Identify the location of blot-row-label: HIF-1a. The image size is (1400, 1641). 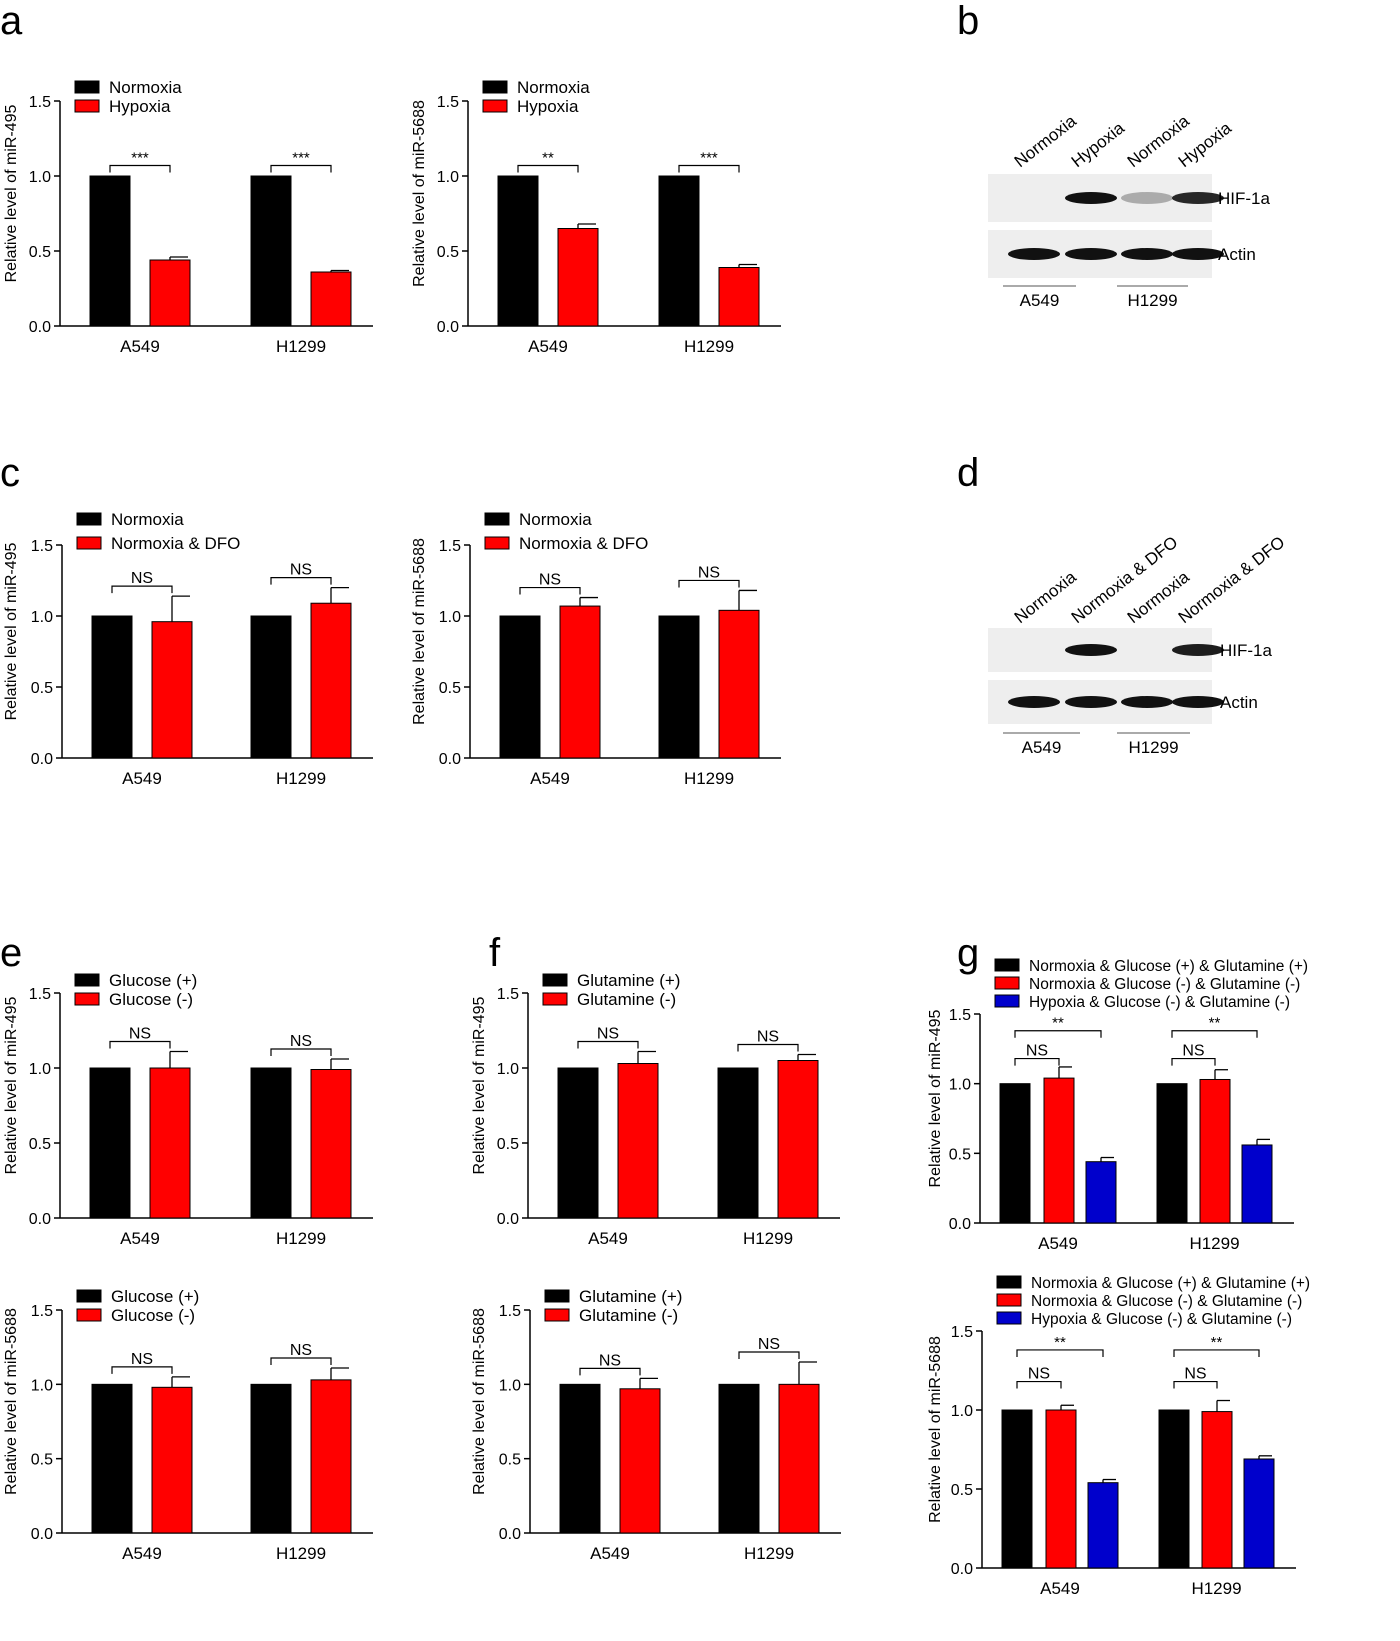
(1244, 198).